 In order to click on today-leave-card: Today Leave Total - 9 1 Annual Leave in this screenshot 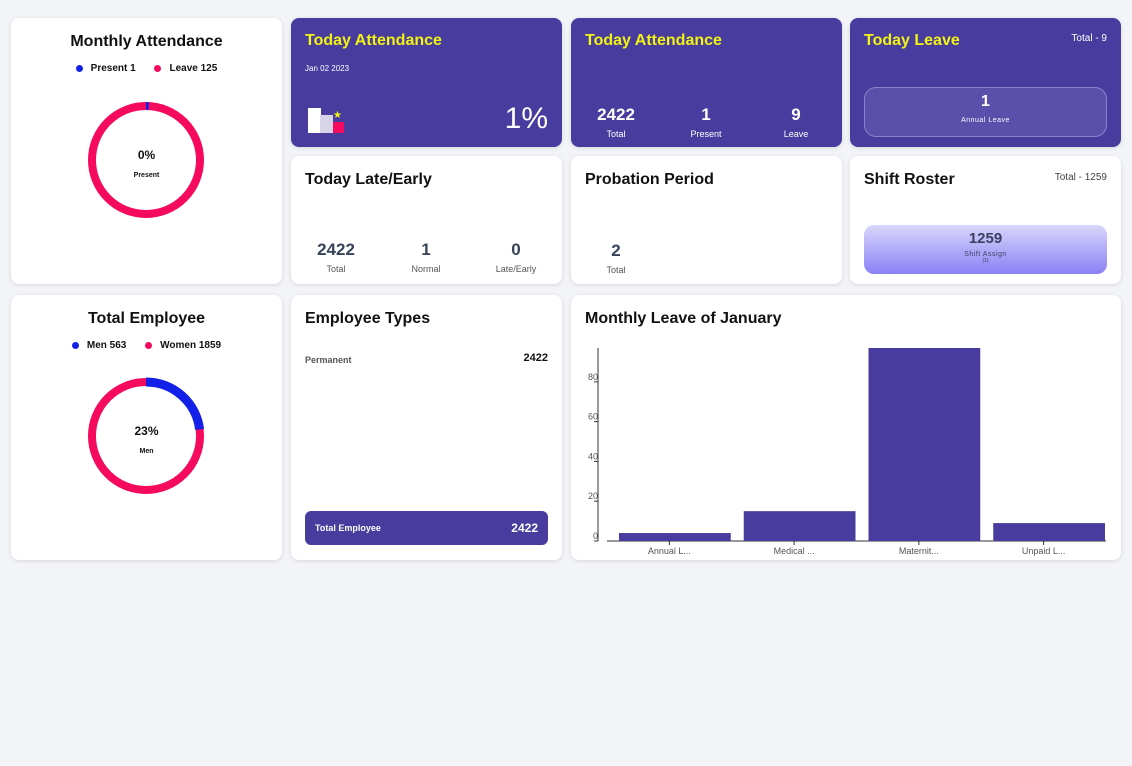, I will do `click(985, 82)`.